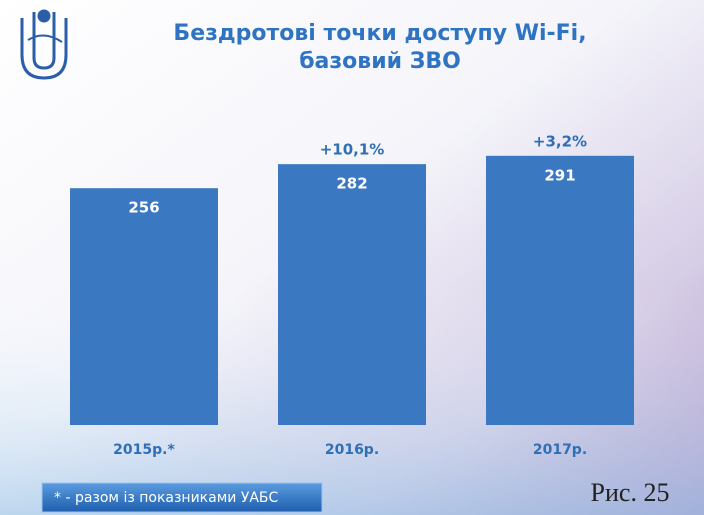 The height and width of the screenshot is (515, 704). Describe the element at coordinates (559, 175) in the screenshot. I see `value-label: 291` at that location.